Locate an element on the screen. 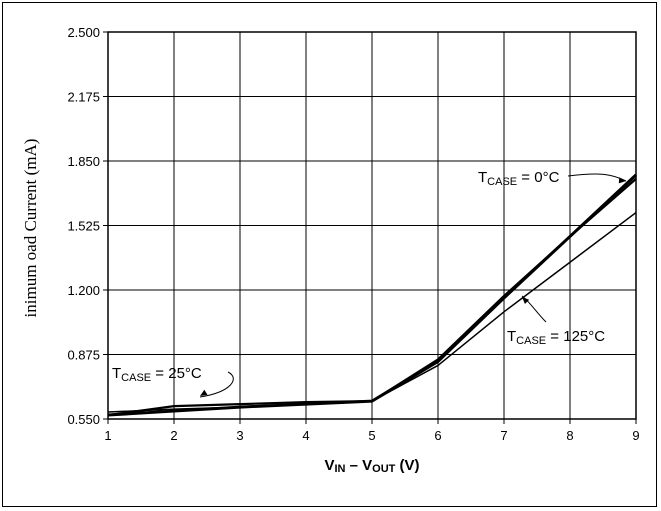 The width and height of the screenshot is (661, 511). x-axis-label: VIN – VOUT (V) is located at coordinates (371, 466).